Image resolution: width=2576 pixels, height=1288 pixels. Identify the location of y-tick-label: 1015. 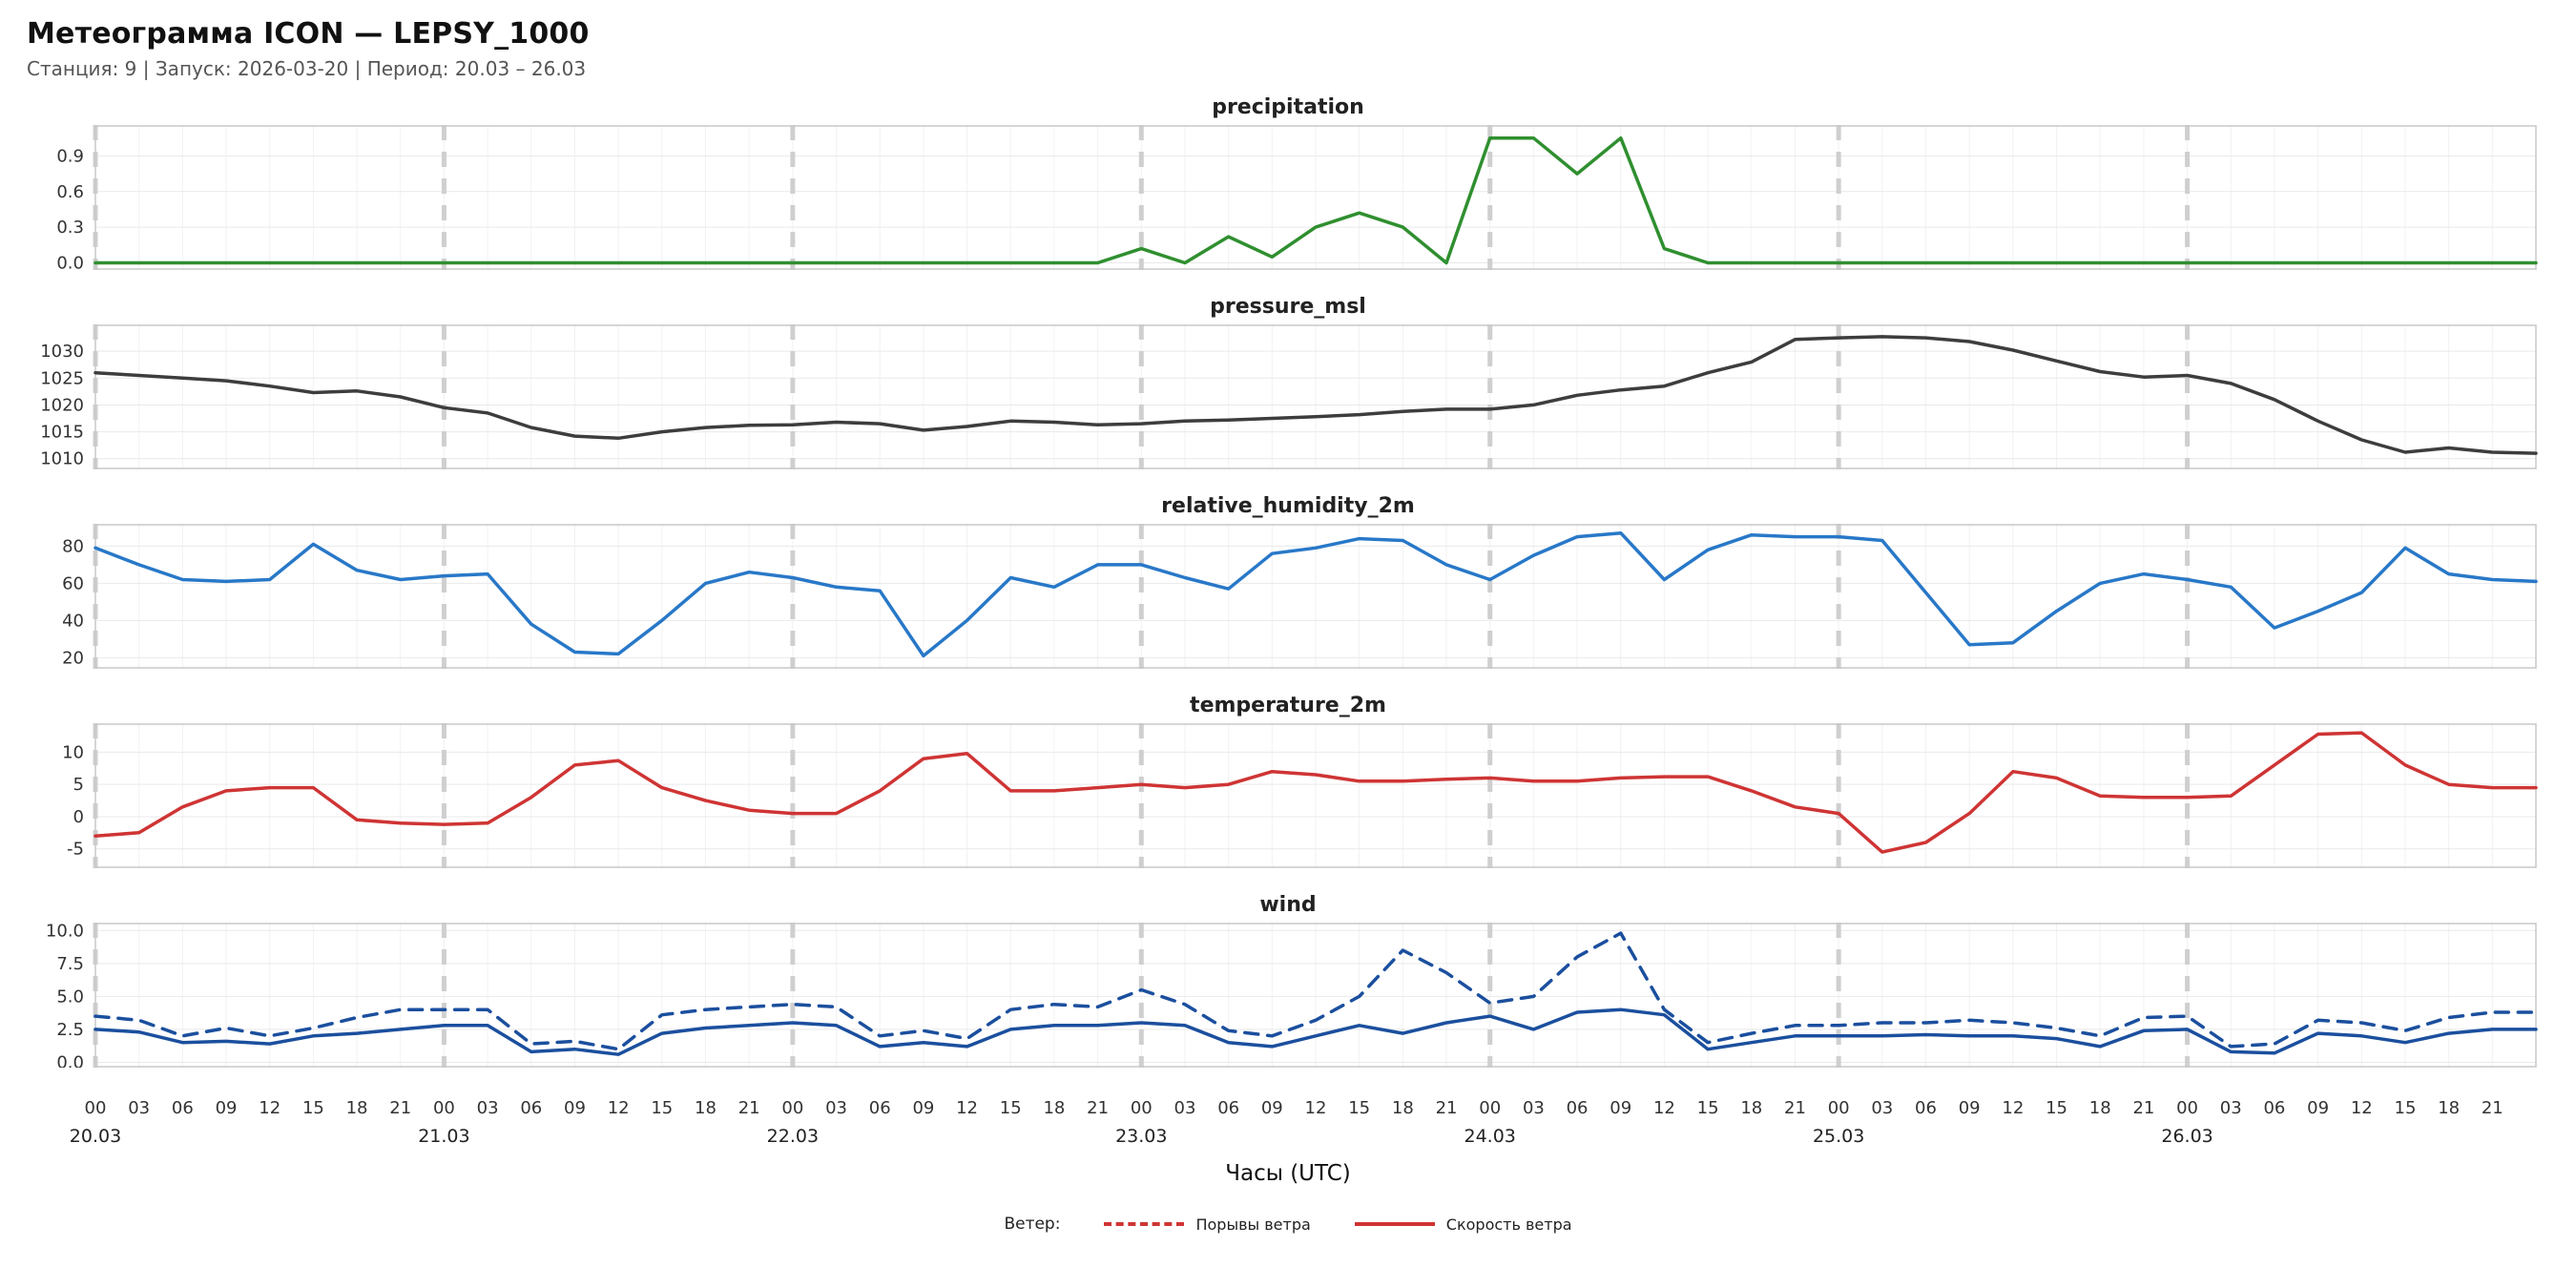
(62, 433).